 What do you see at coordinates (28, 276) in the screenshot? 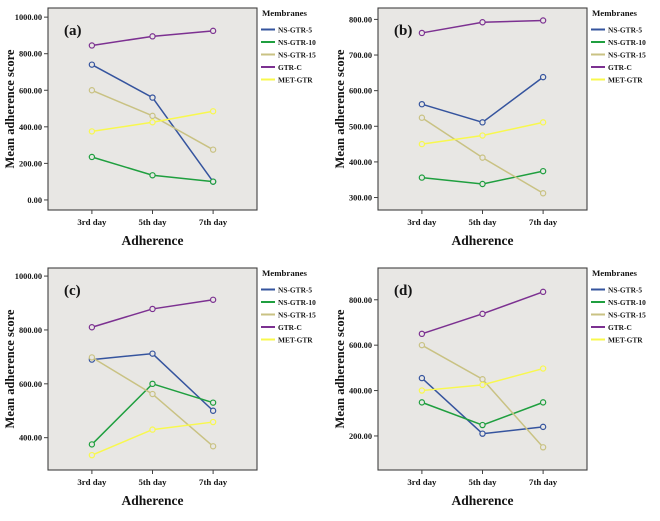
I see `y-tick-label: 1000.00` at bounding box center [28, 276].